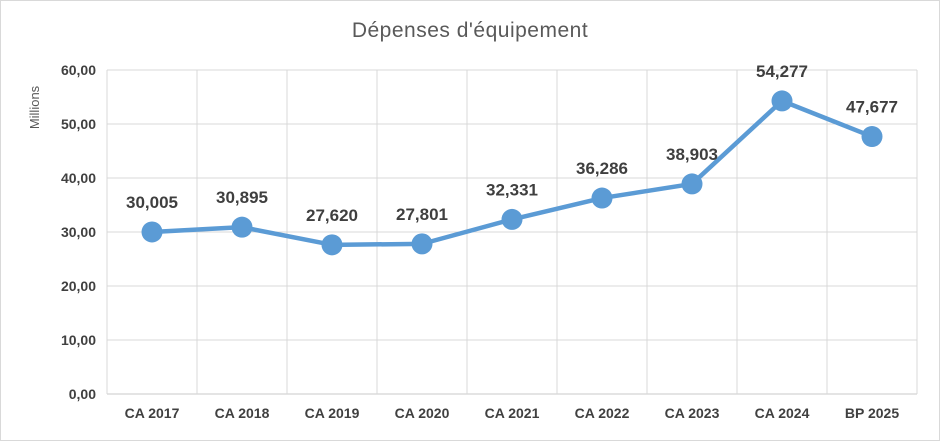  What do you see at coordinates (242, 197) in the screenshot?
I see `data-point-label: 30,895` at bounding box center [242, 197].